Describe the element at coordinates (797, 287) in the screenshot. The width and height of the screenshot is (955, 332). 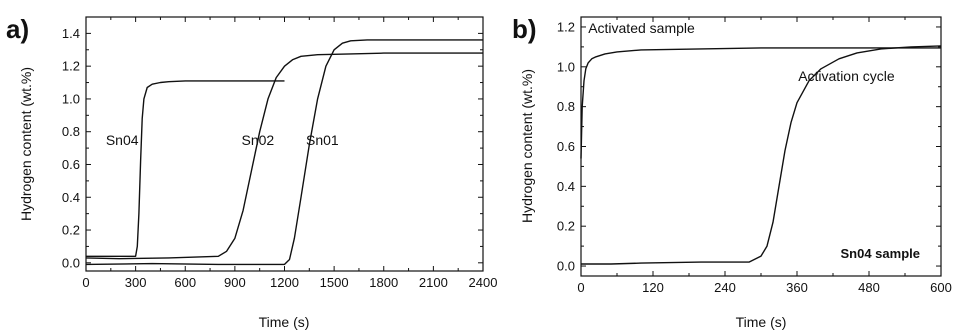
I see `x-tick-label: 360` at that location.